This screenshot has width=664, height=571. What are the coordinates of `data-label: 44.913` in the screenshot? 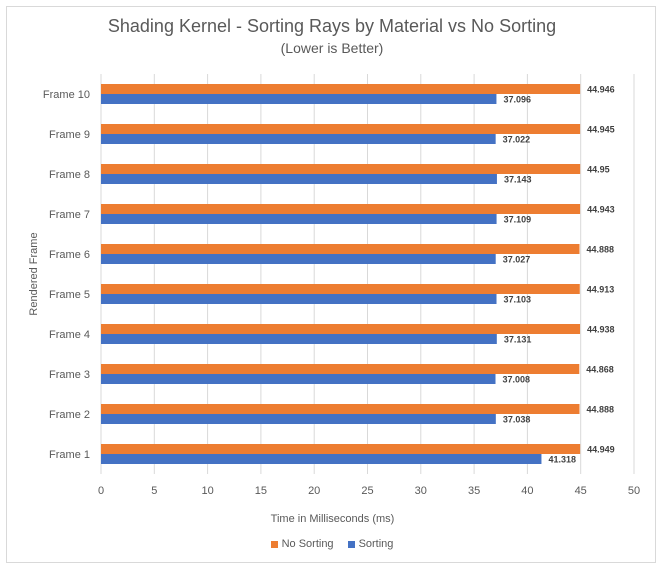 It's located at (601, 290).